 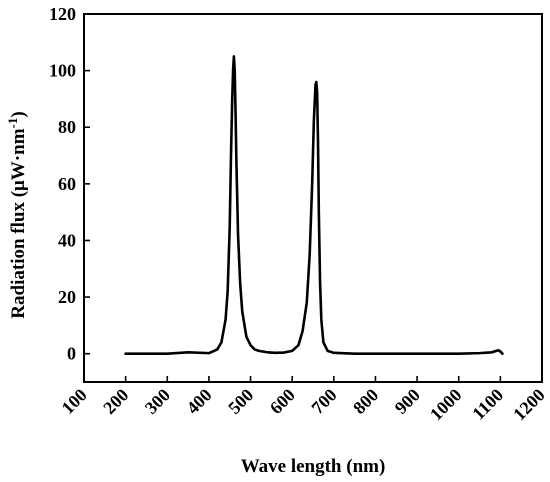 I want to click on y-axis-title-main: Radiation flux (μW·nm, so click(x=18, y=223).